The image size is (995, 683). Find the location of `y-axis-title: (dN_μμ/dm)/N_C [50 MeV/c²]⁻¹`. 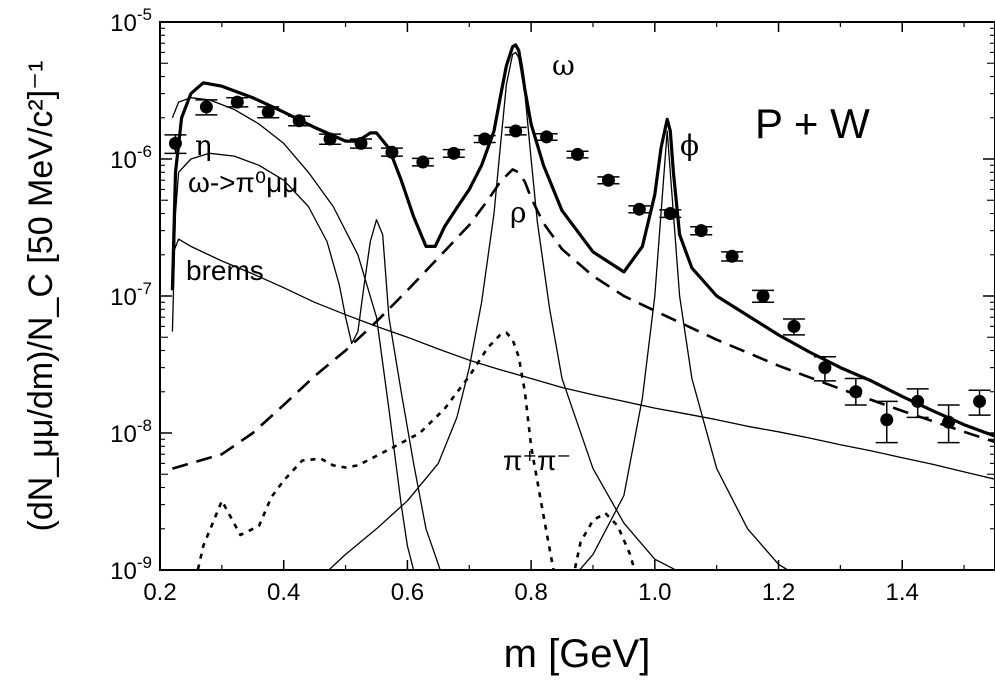

y-axis-title: (dN_μμ/dm)/N_C [50 MeV/c²]⁻¹ is located at coordinates (41, 296).